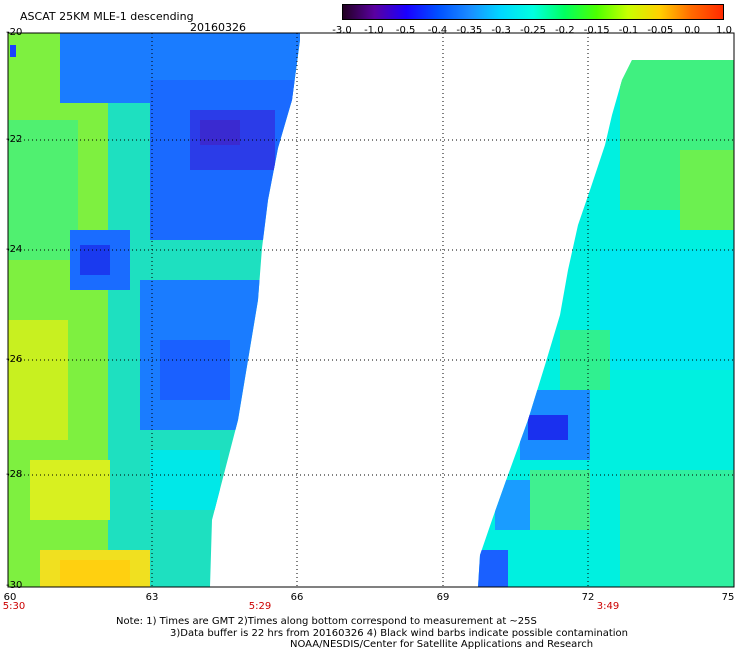  Describe the element at coordinates (405, 30) in the screenshot. I see `colorbar-tick-label: -0.5` at that location.